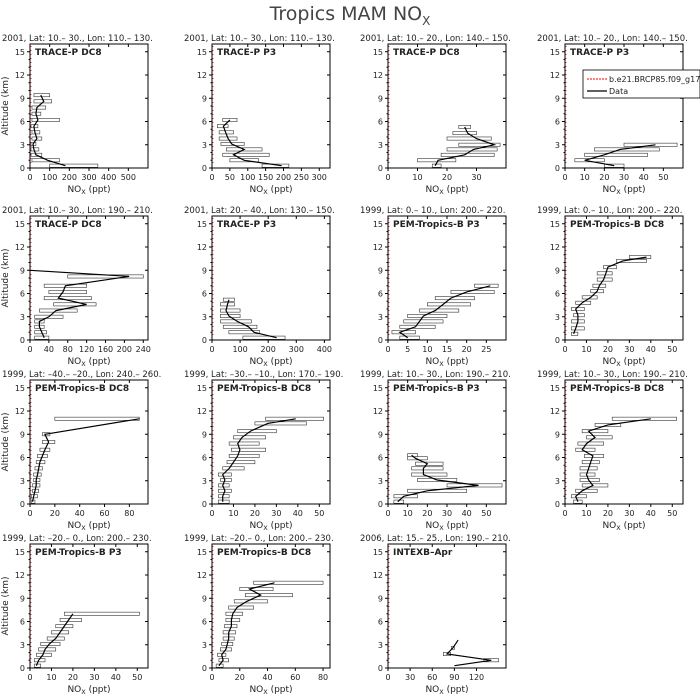  Describe the element at coordinates (246, 225) in the screenshot. I see `mission-label: TRACE-P P3` at that location.